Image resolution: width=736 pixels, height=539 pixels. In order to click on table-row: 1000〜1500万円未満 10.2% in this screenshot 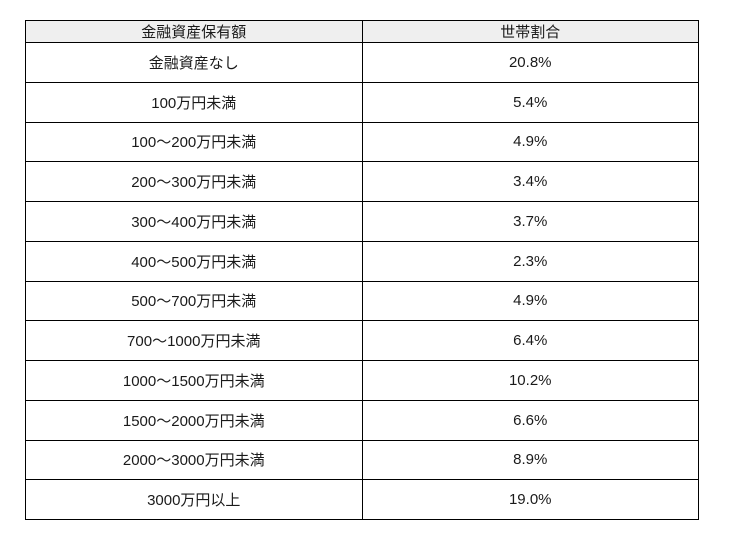, I will do `click(362, 380)`.